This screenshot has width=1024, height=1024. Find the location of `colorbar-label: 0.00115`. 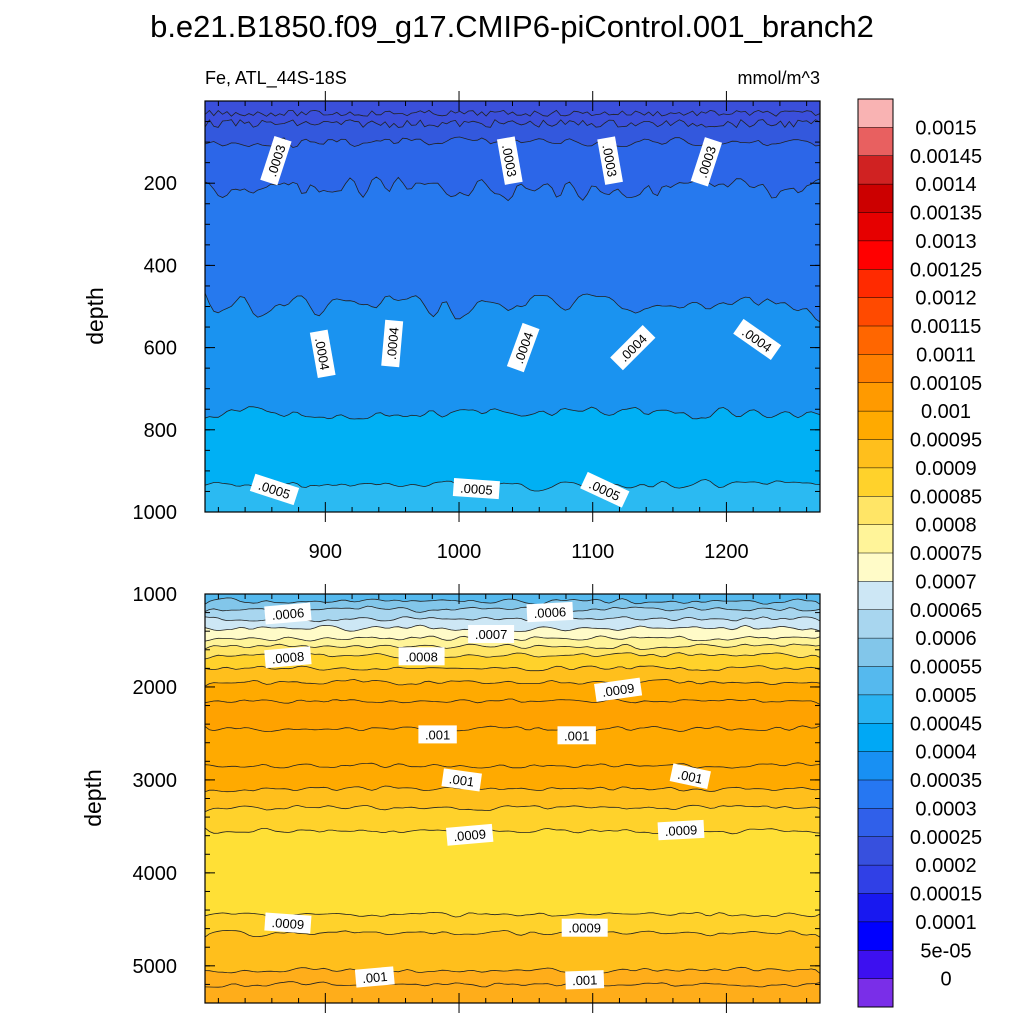

colorbar-label: 0.00115 is located at coordinates (946, 327).